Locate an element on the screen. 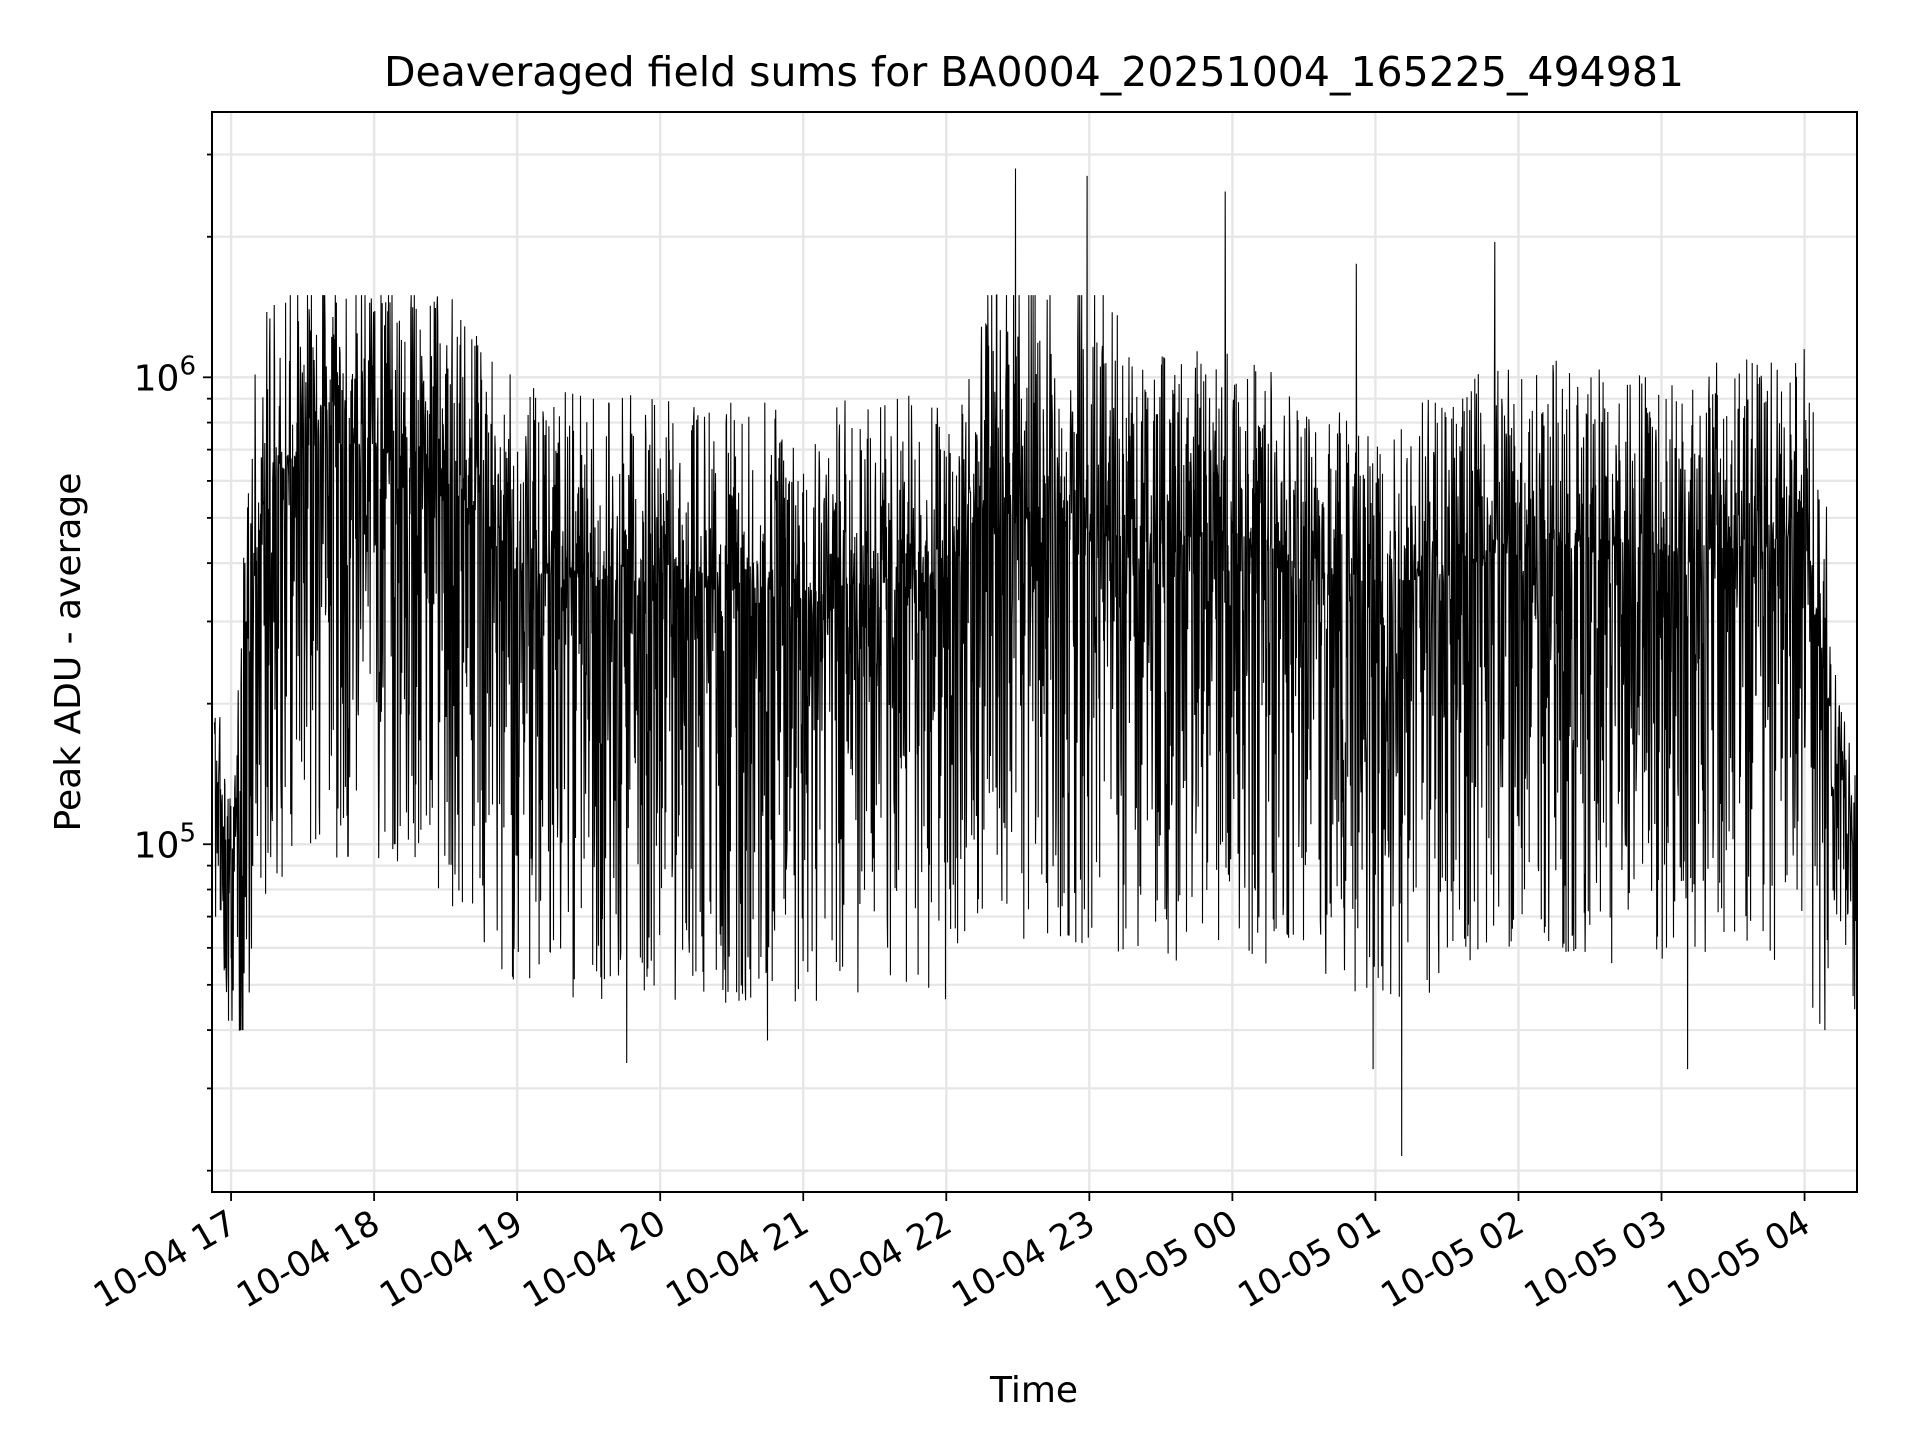  x-tick-label: 10-04 19 is located at coordinates (451, 1259).